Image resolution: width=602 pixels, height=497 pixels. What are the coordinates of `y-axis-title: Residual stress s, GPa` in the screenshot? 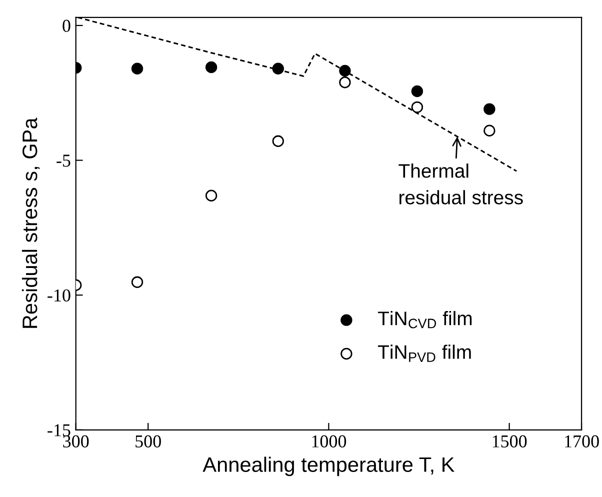 It's located at (31, 223).